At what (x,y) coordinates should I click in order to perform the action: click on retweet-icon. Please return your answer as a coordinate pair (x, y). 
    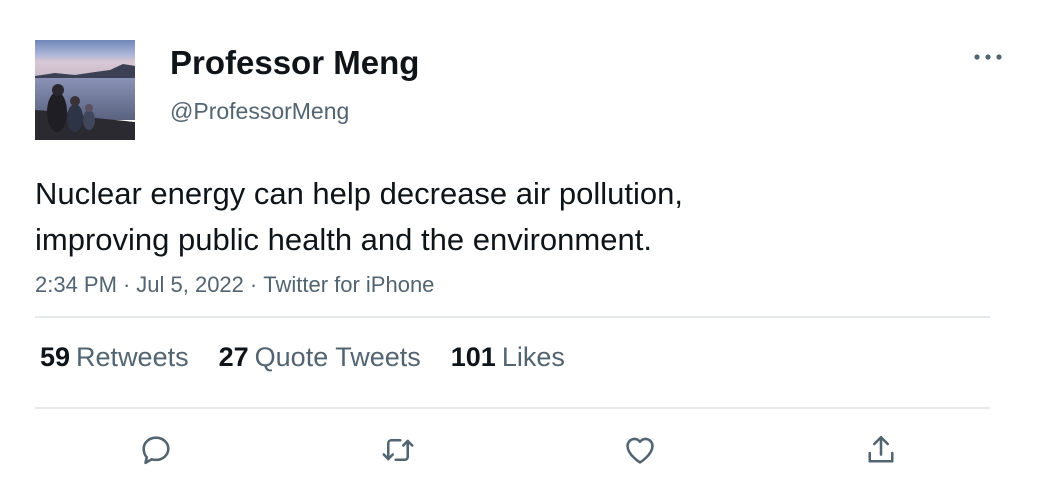
    Looking at the image, I should click on (398, 450).